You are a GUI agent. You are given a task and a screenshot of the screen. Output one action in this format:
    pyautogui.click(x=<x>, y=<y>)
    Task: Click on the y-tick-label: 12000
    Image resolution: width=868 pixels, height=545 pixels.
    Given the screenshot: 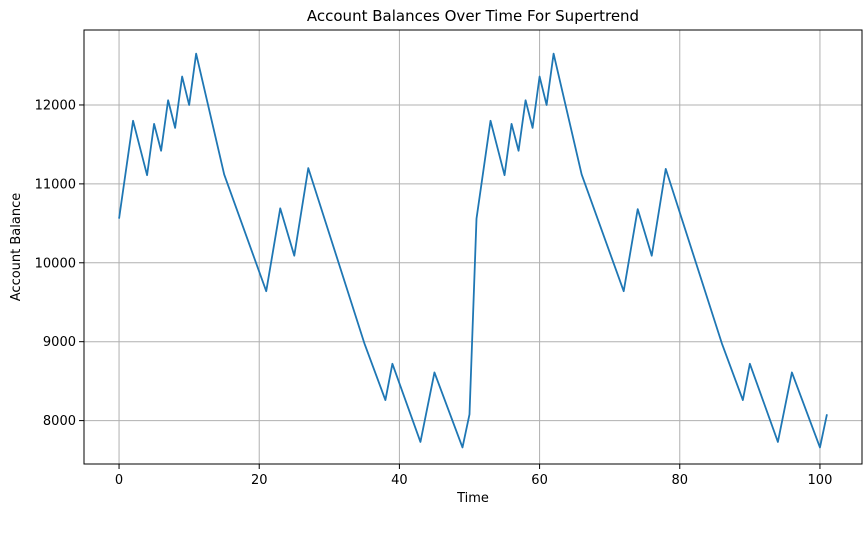 What is the action you would take?
    pyautogui.click(x=55, y=105)
    